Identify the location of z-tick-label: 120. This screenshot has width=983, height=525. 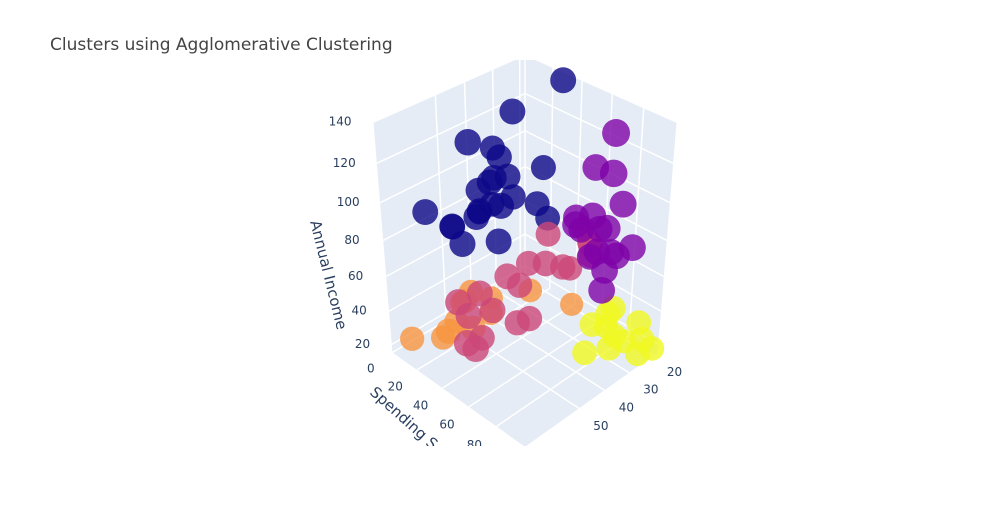
(344, 163).